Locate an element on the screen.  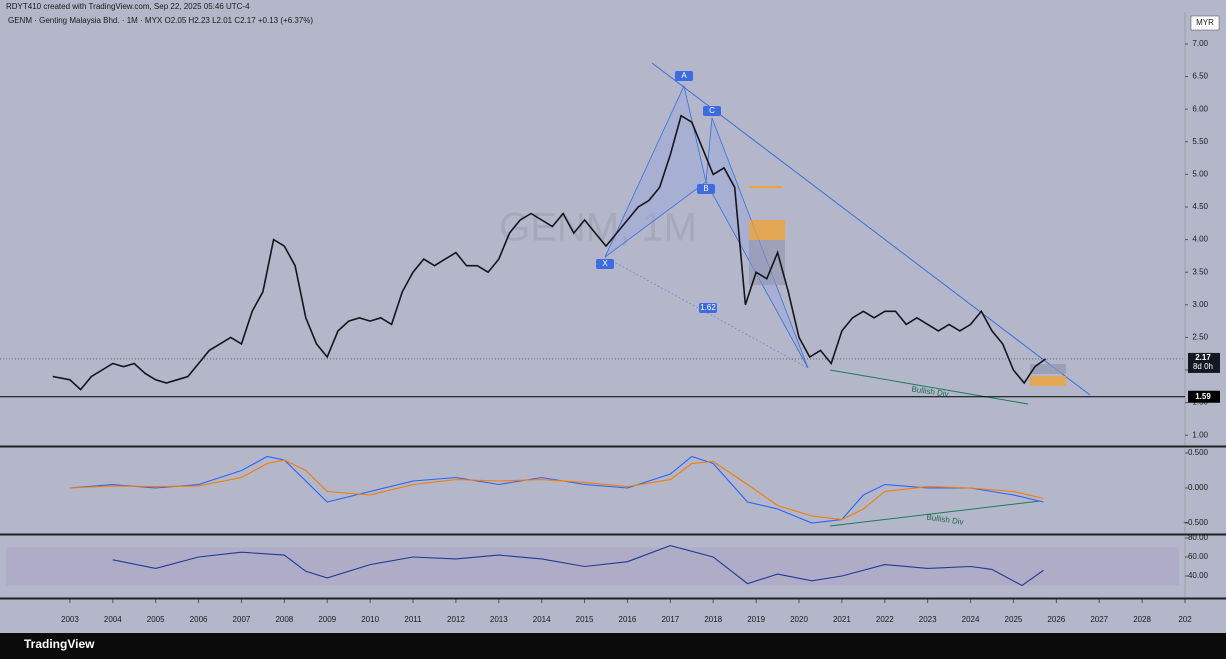
pattern-label: 1.62 is located at coordinates (708, 307).